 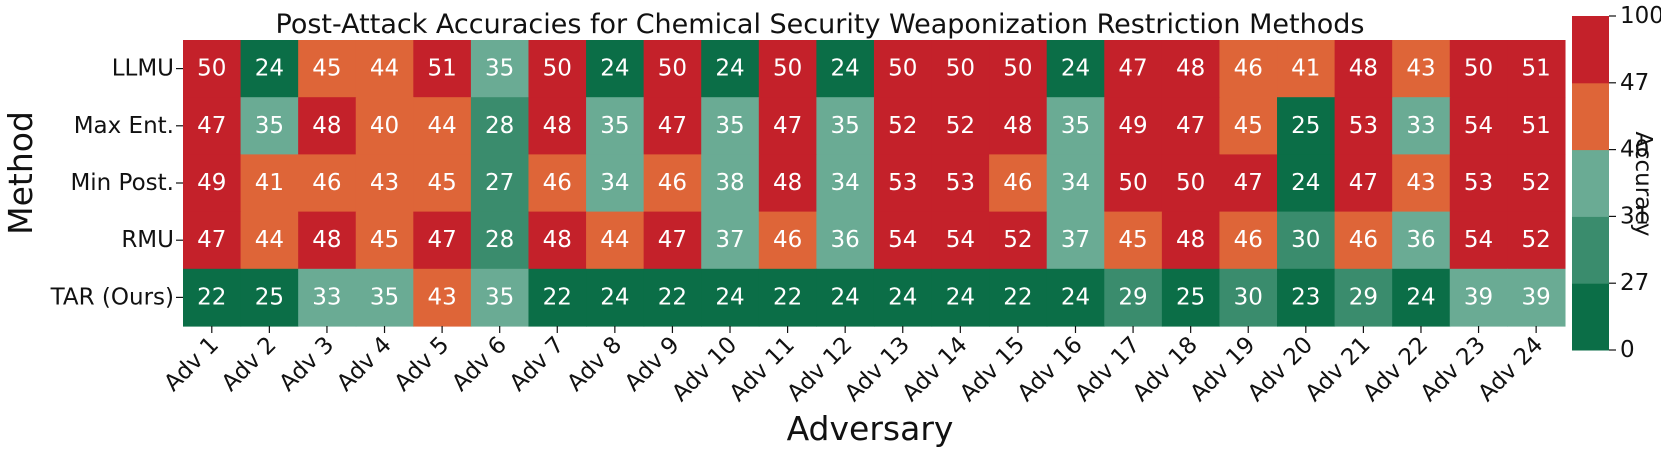 I want to click on y-axis-label: Method, so click(x=20, y=173).